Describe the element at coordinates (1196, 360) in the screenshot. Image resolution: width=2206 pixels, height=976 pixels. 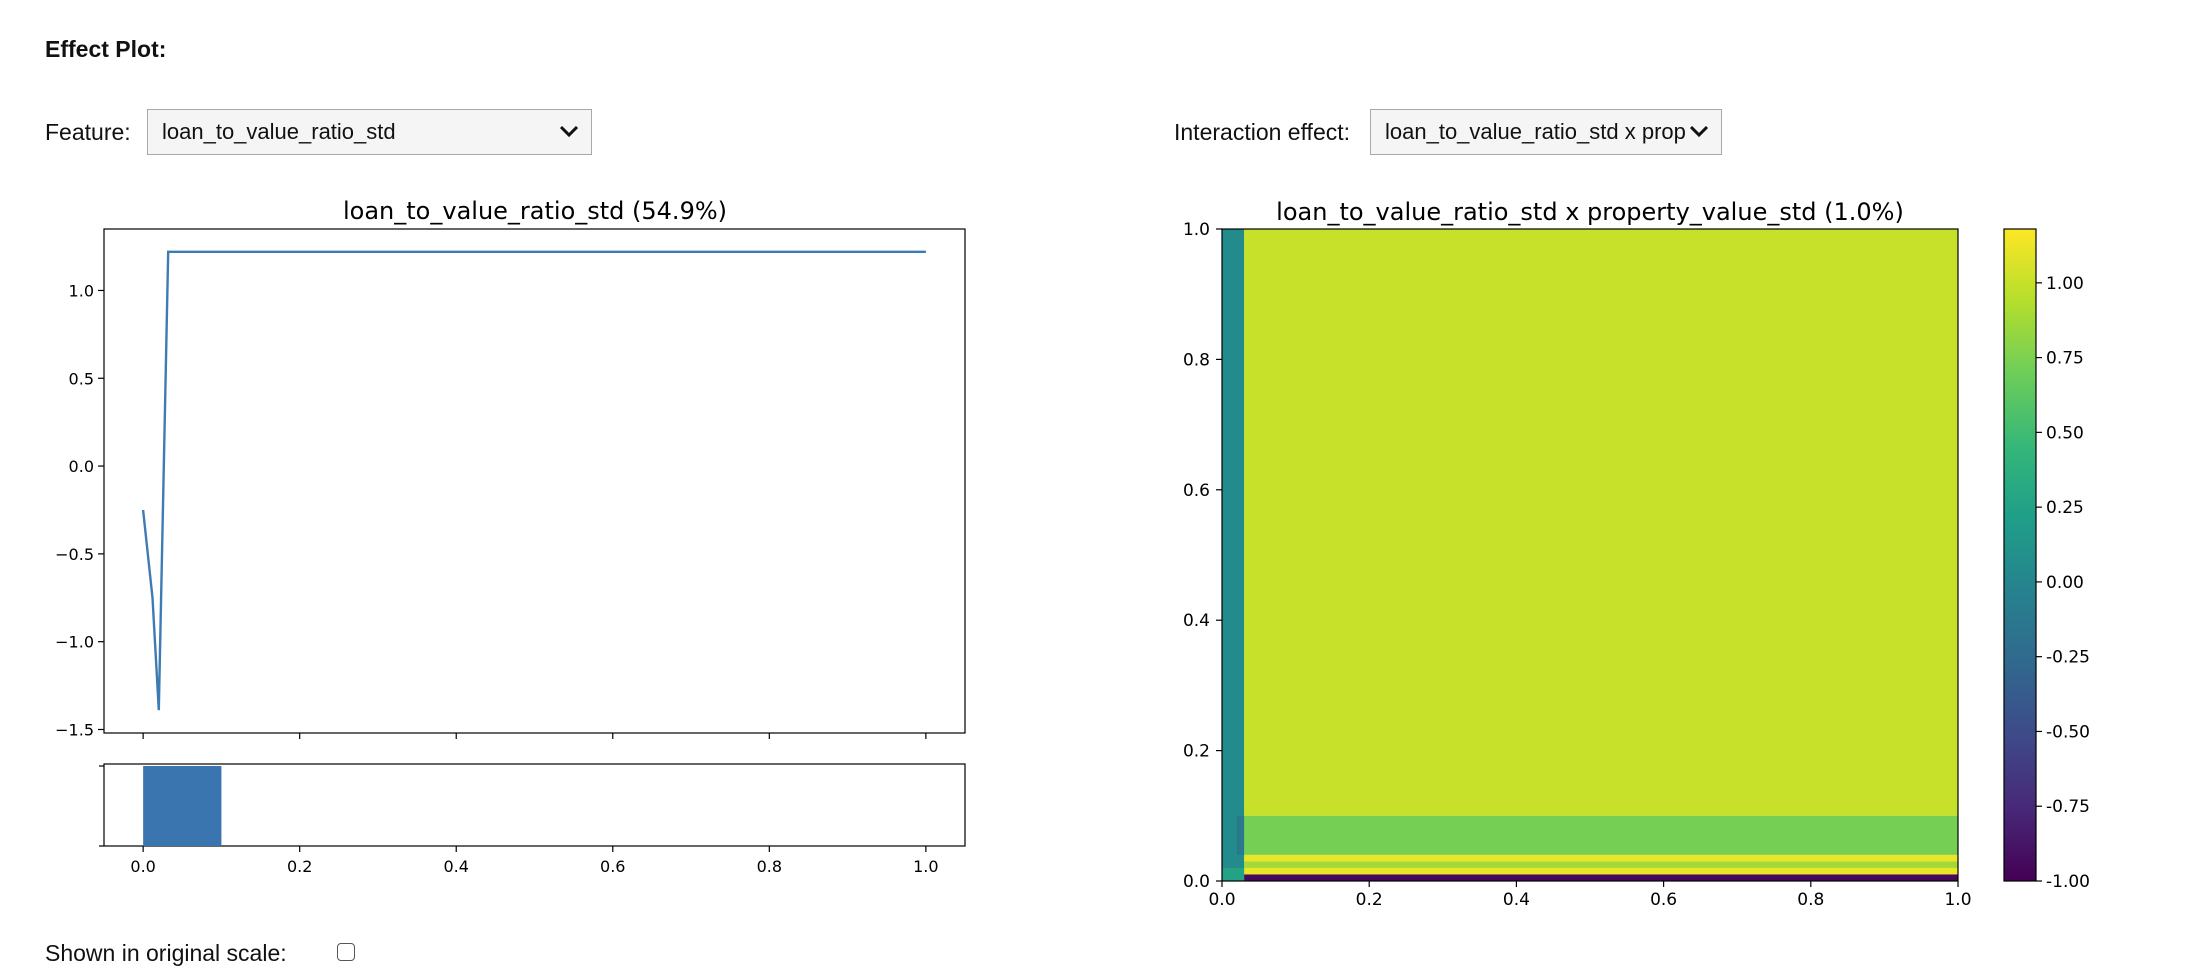
I see `y-tick-label: 0.8` at that location.